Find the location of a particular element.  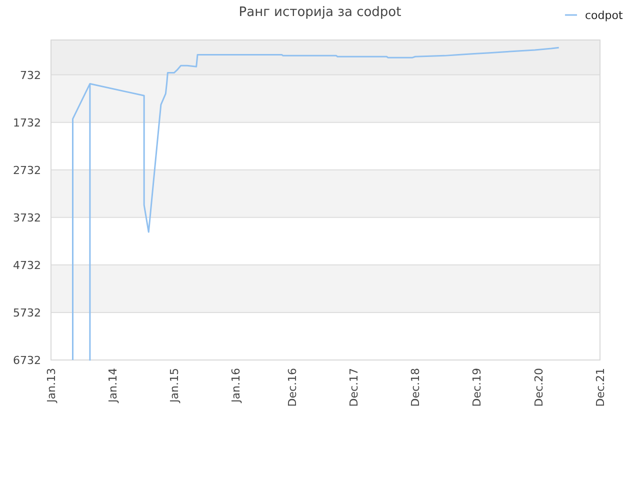

x-tick-label: Dec.19 is located at coordinates (477, 387).